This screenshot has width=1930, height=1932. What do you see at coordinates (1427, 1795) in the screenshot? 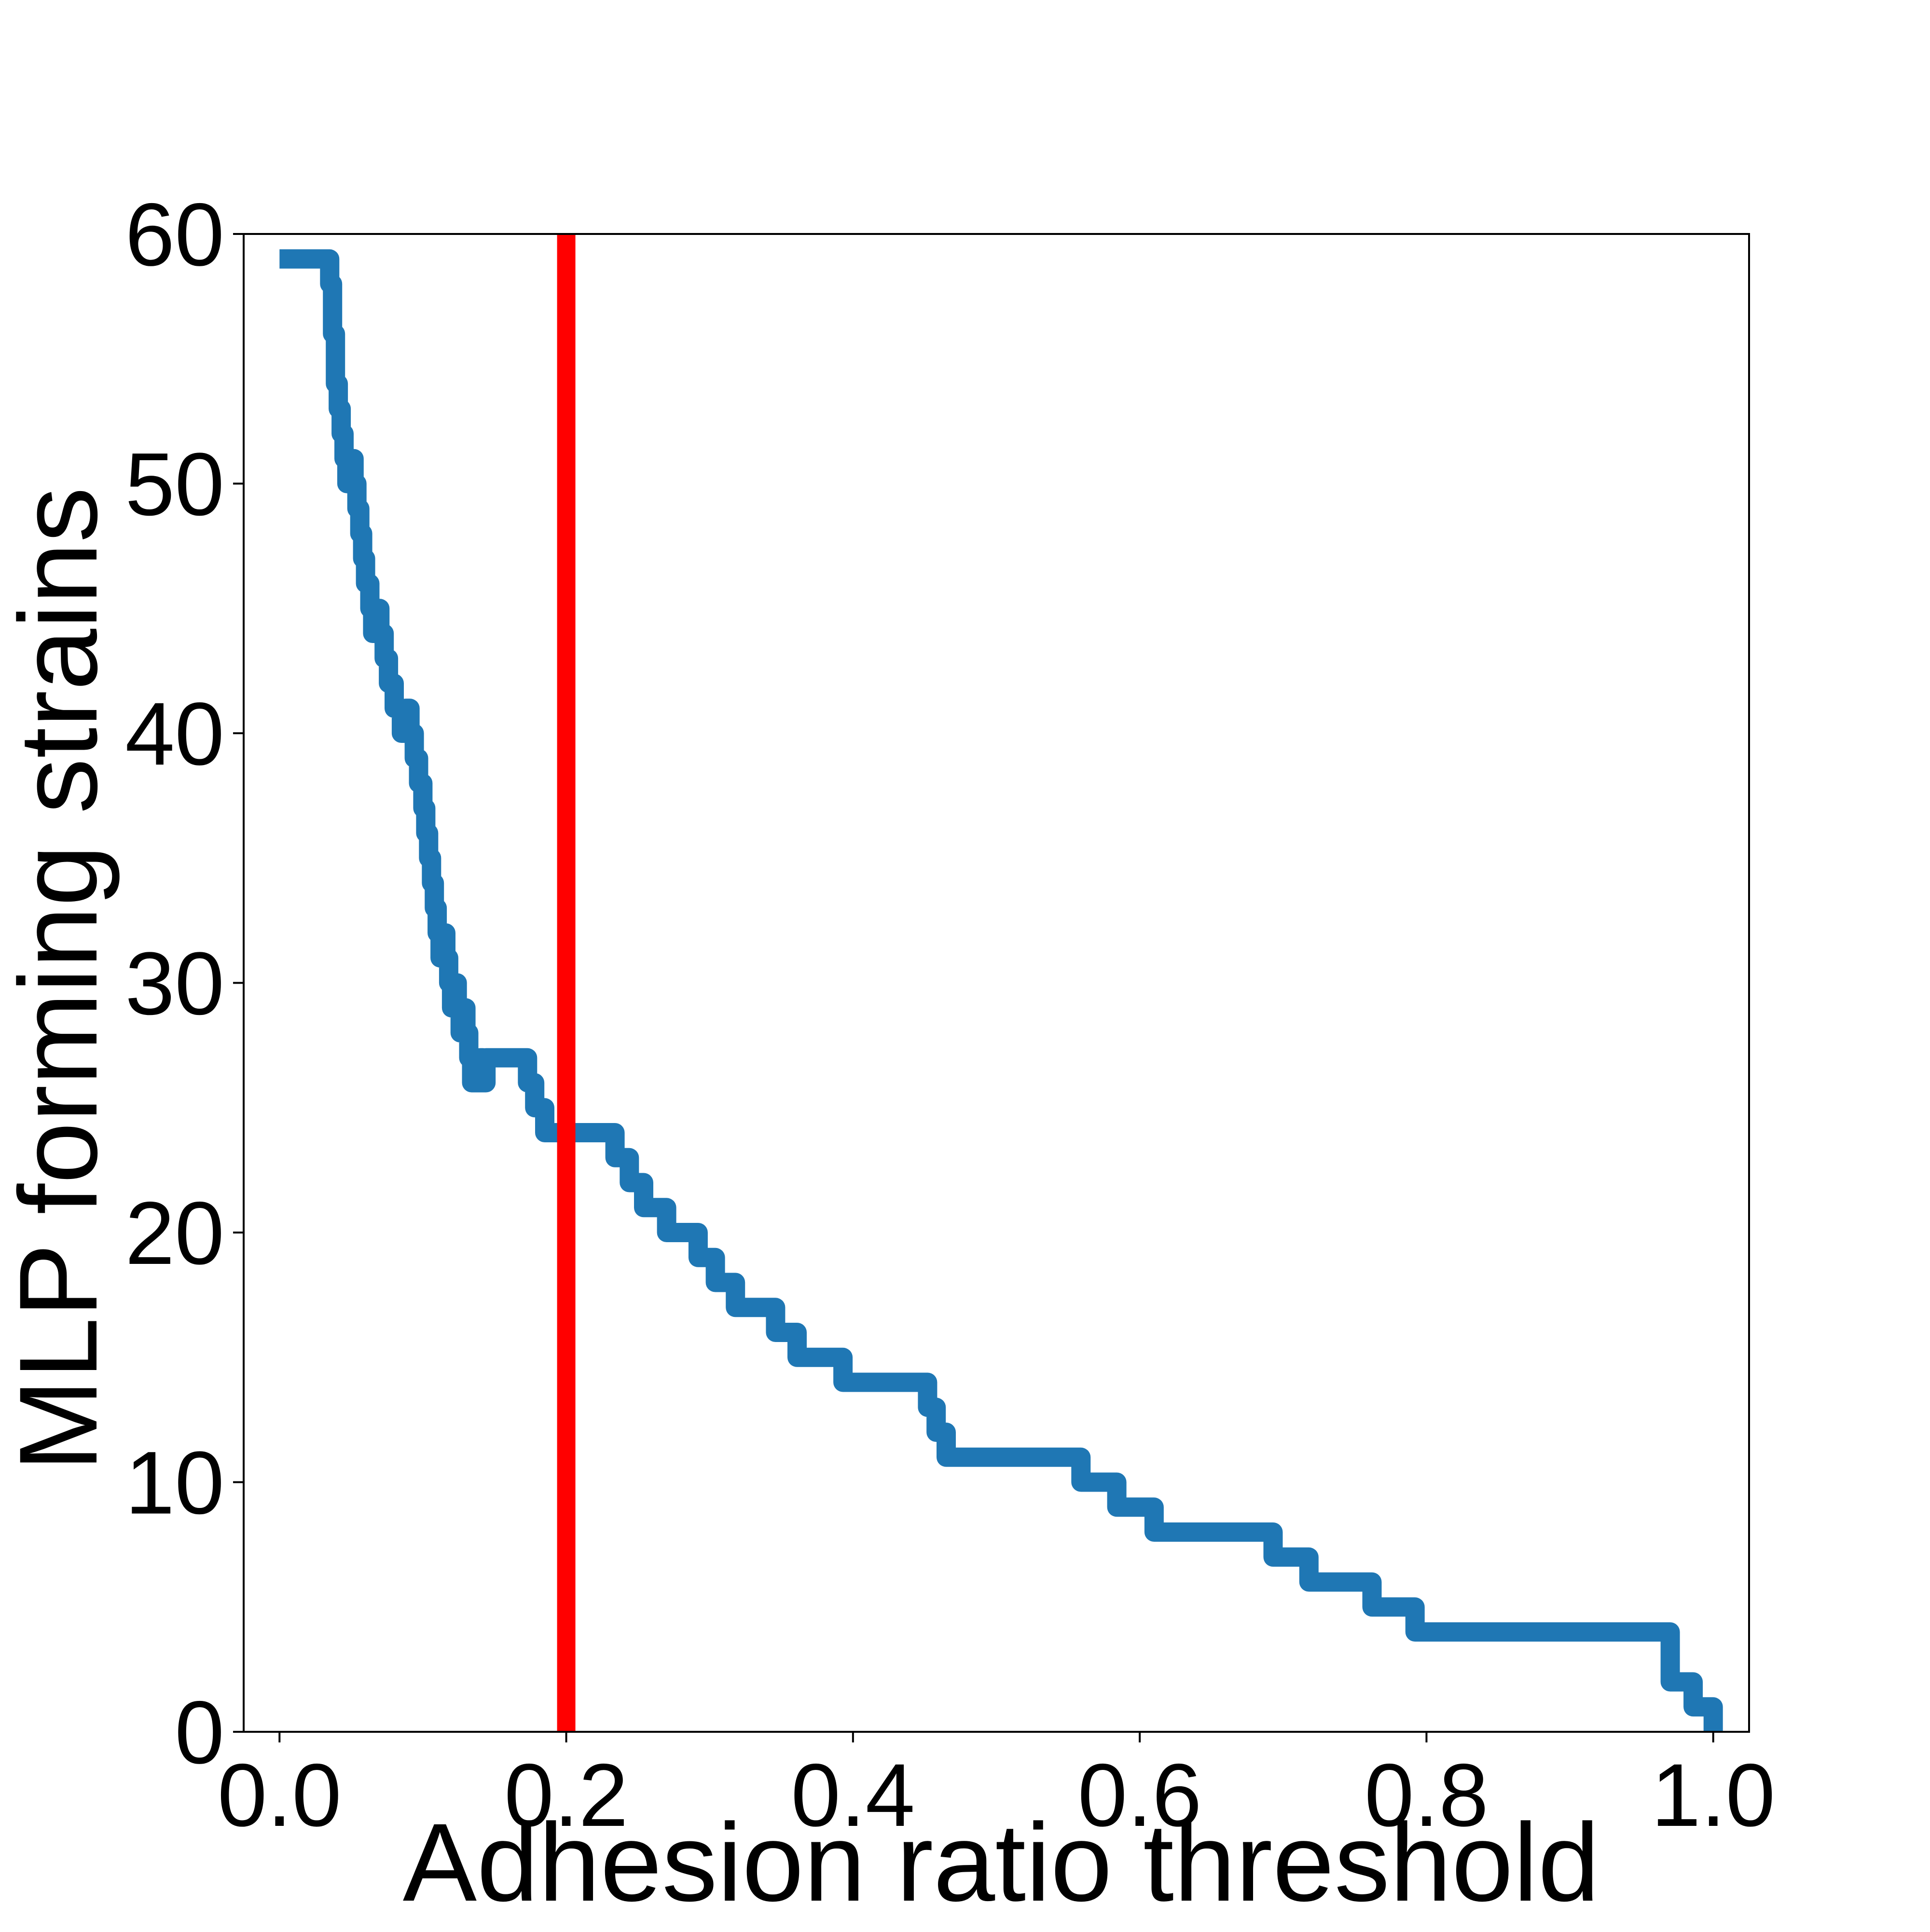
I see `x-tick-label: 0.8` at bounding box center [1427, 1795].